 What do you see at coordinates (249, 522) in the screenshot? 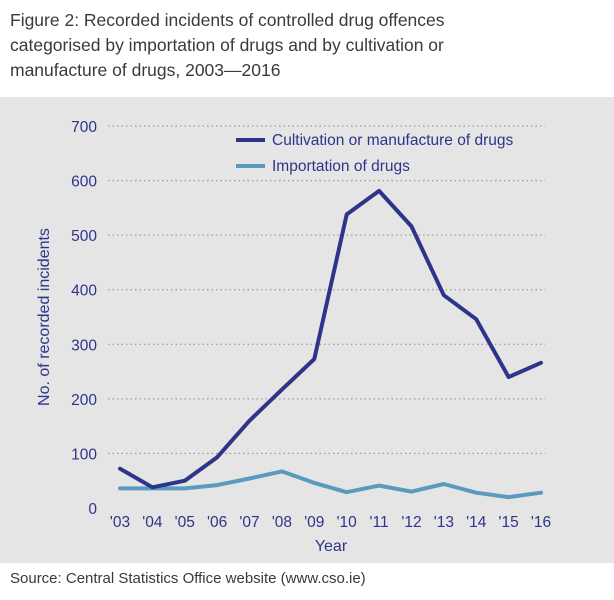
I see `x-tick-label: '07` at bounding box center [249, 522].